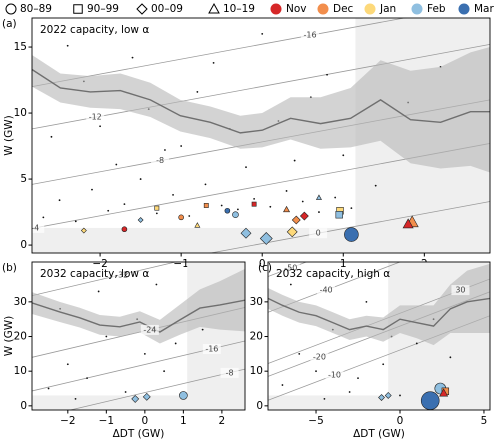 The width and height of the screenshot is (500, 441). Describe the element at coordinates (484, 421) in the screenshot. I see `x-tick-label: 5` at that location.